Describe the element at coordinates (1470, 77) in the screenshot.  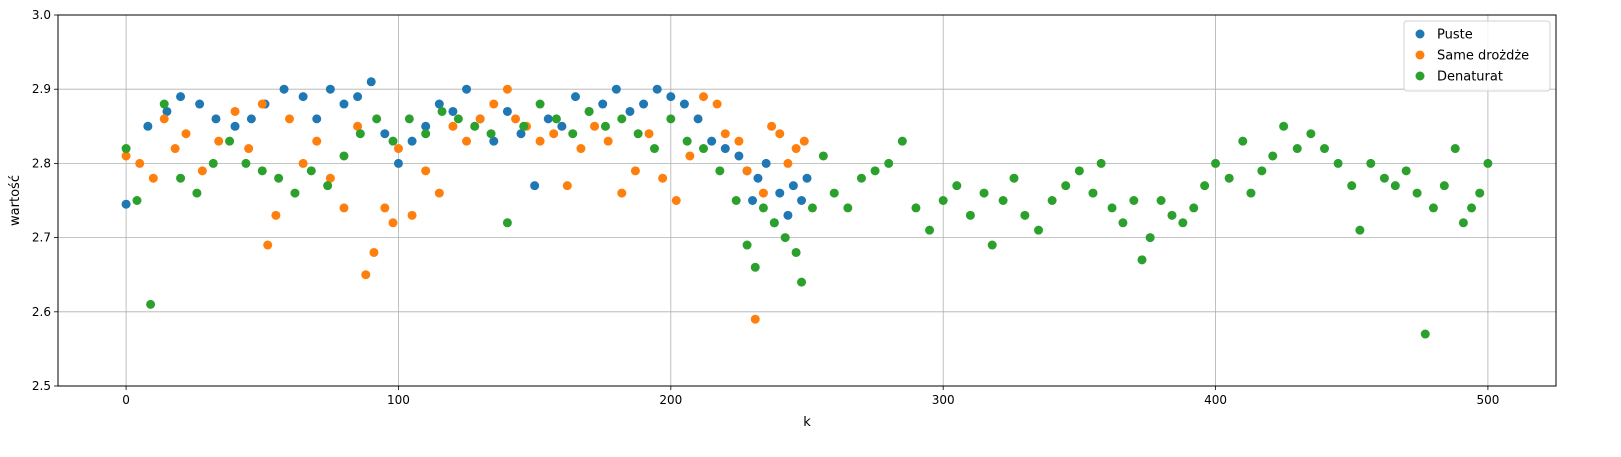
I see `legend-label: Denaturat` at that location.